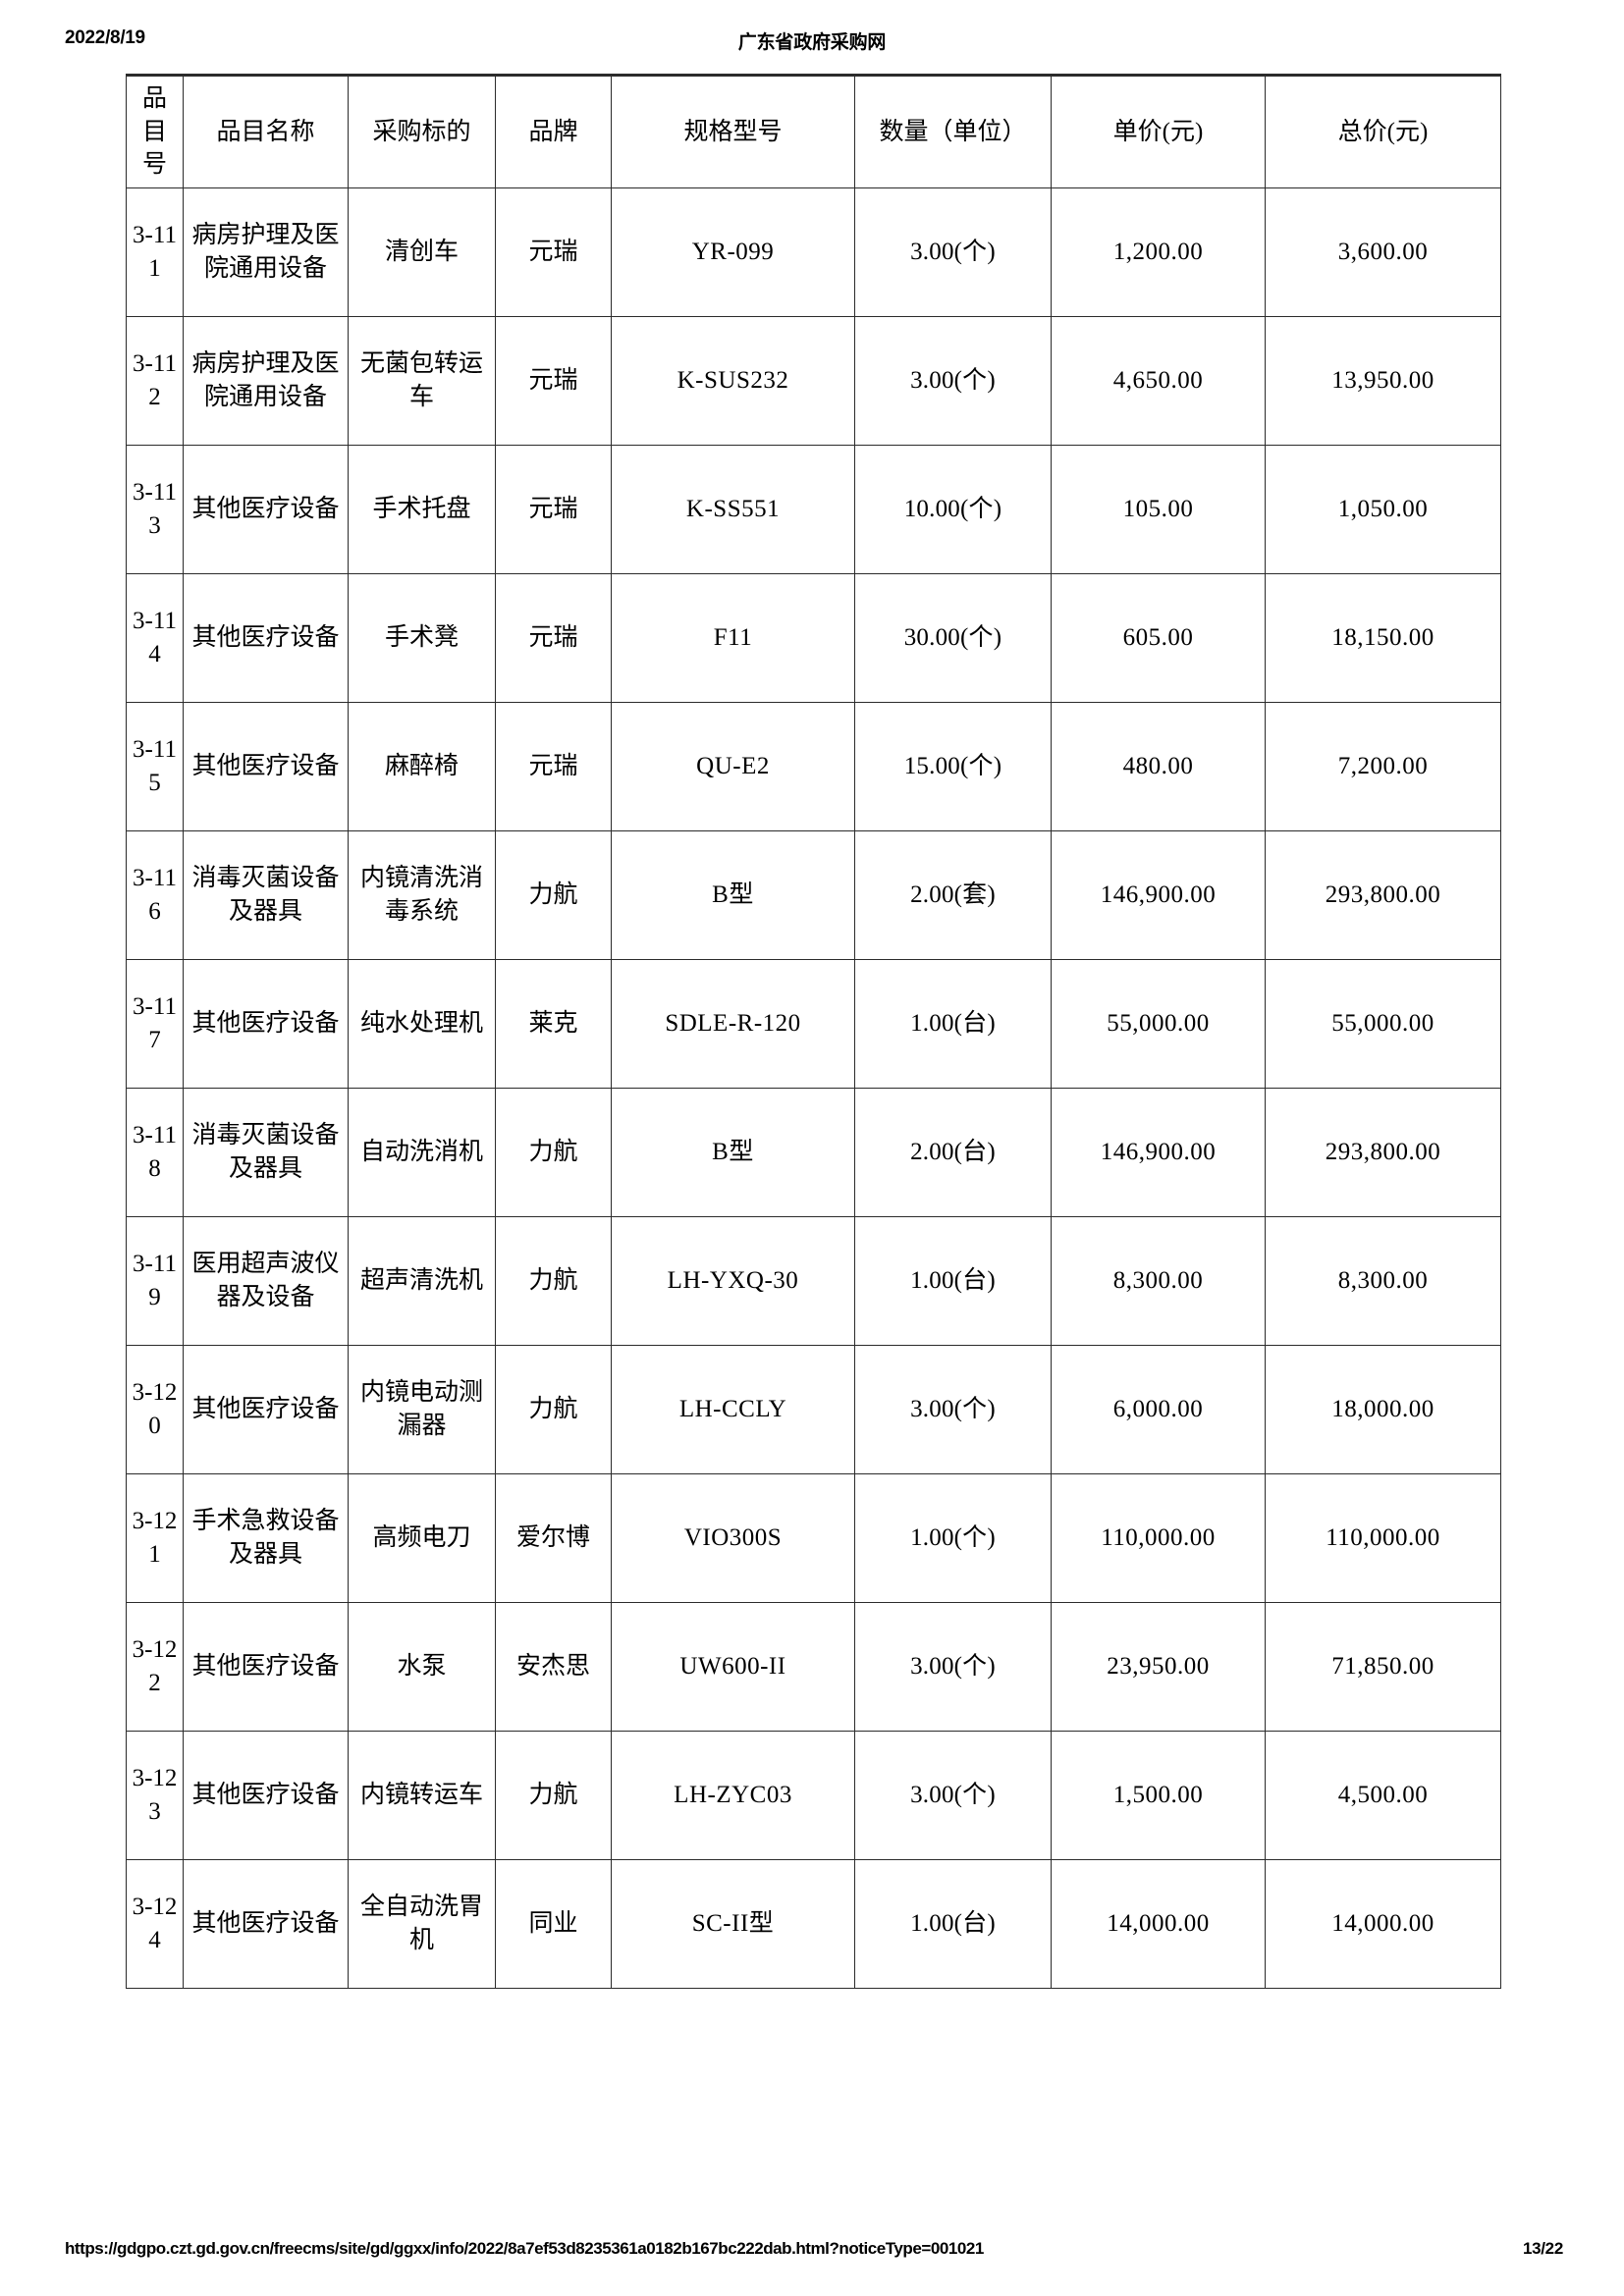  What do you see at coordinates (155, 766) in the screenshot?
I see `cell-item-no: 3-115` at bounding box center [155, 766].